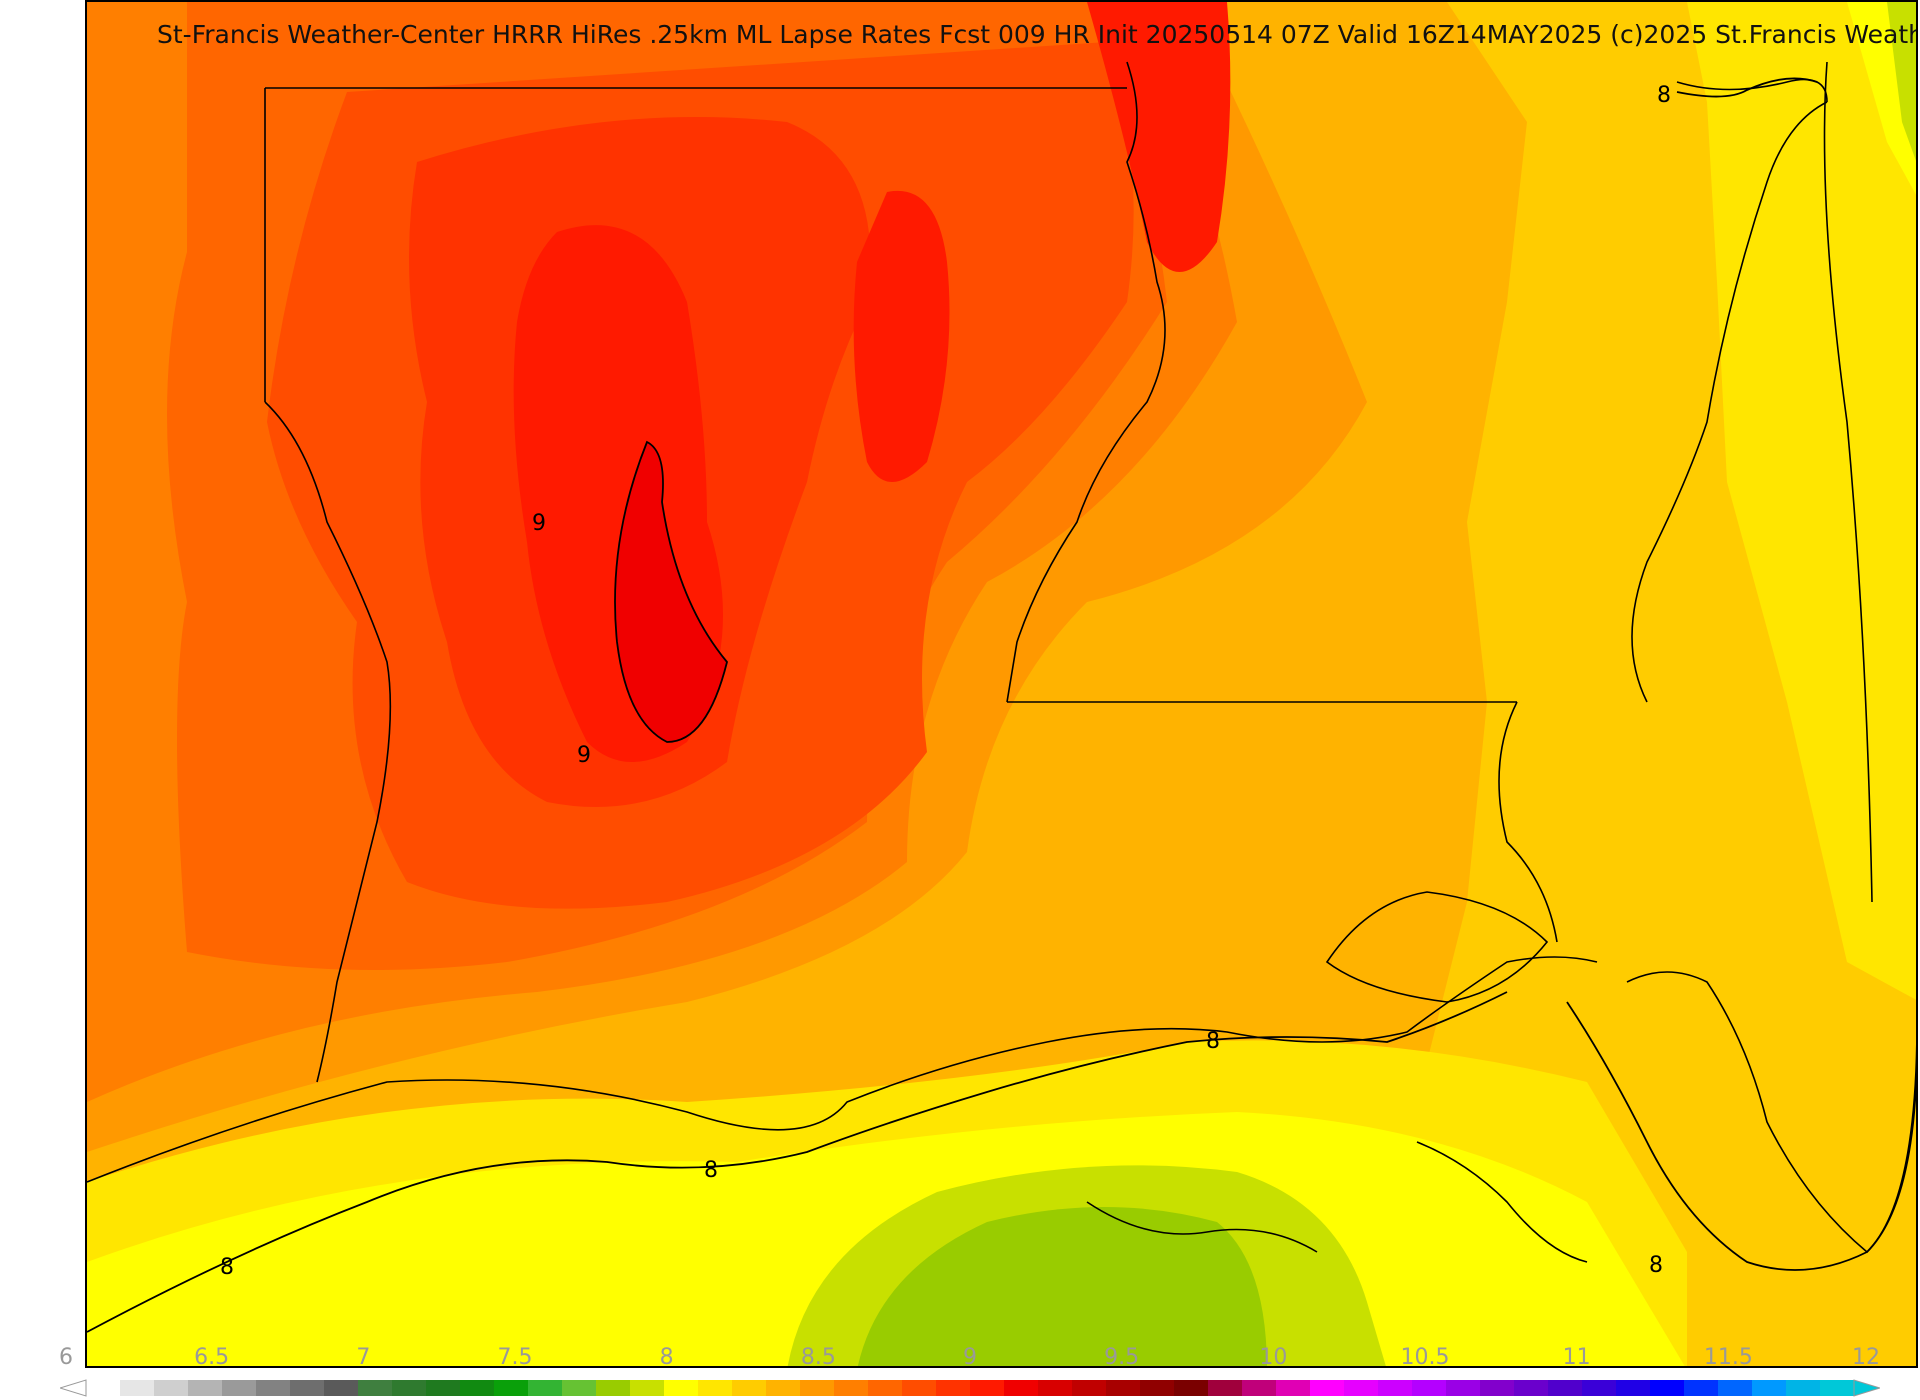 This screenshot has width=1920, height=1400. What do you see at coordinates (1901, 81) in the screenshot?
I see `field-lime-ne` at bounding box center [1901, 81].